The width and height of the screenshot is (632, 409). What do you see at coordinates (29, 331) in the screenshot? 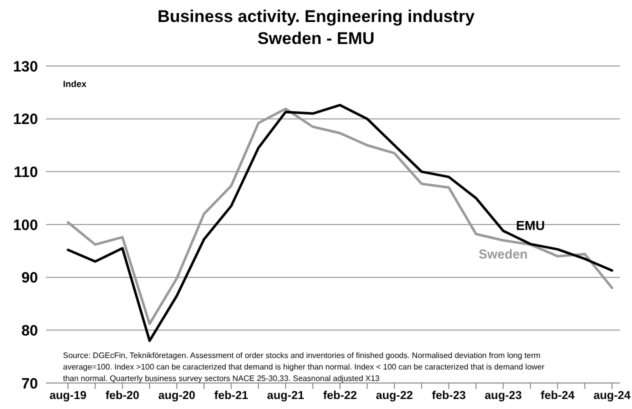
I see `y-tick-label: 80` at bounding box center [29, 331].